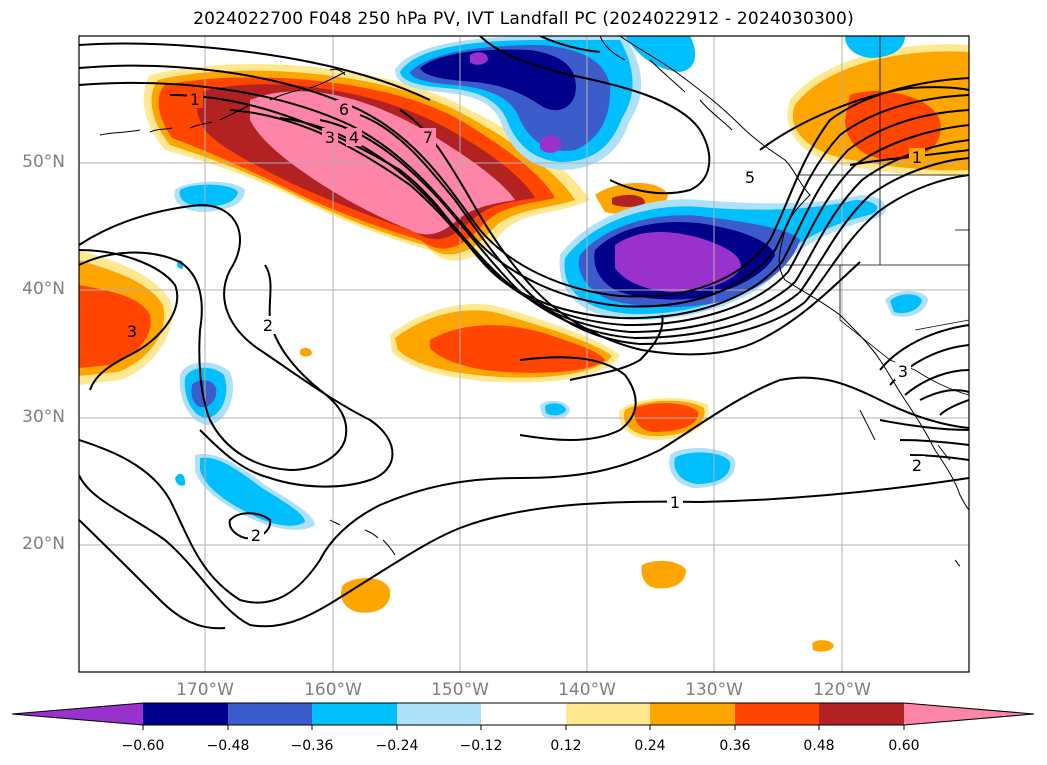  Describe the element at coordinates (397, 746) in the screenshot. I see `colorbar-tick-label: −0.24` at that location.